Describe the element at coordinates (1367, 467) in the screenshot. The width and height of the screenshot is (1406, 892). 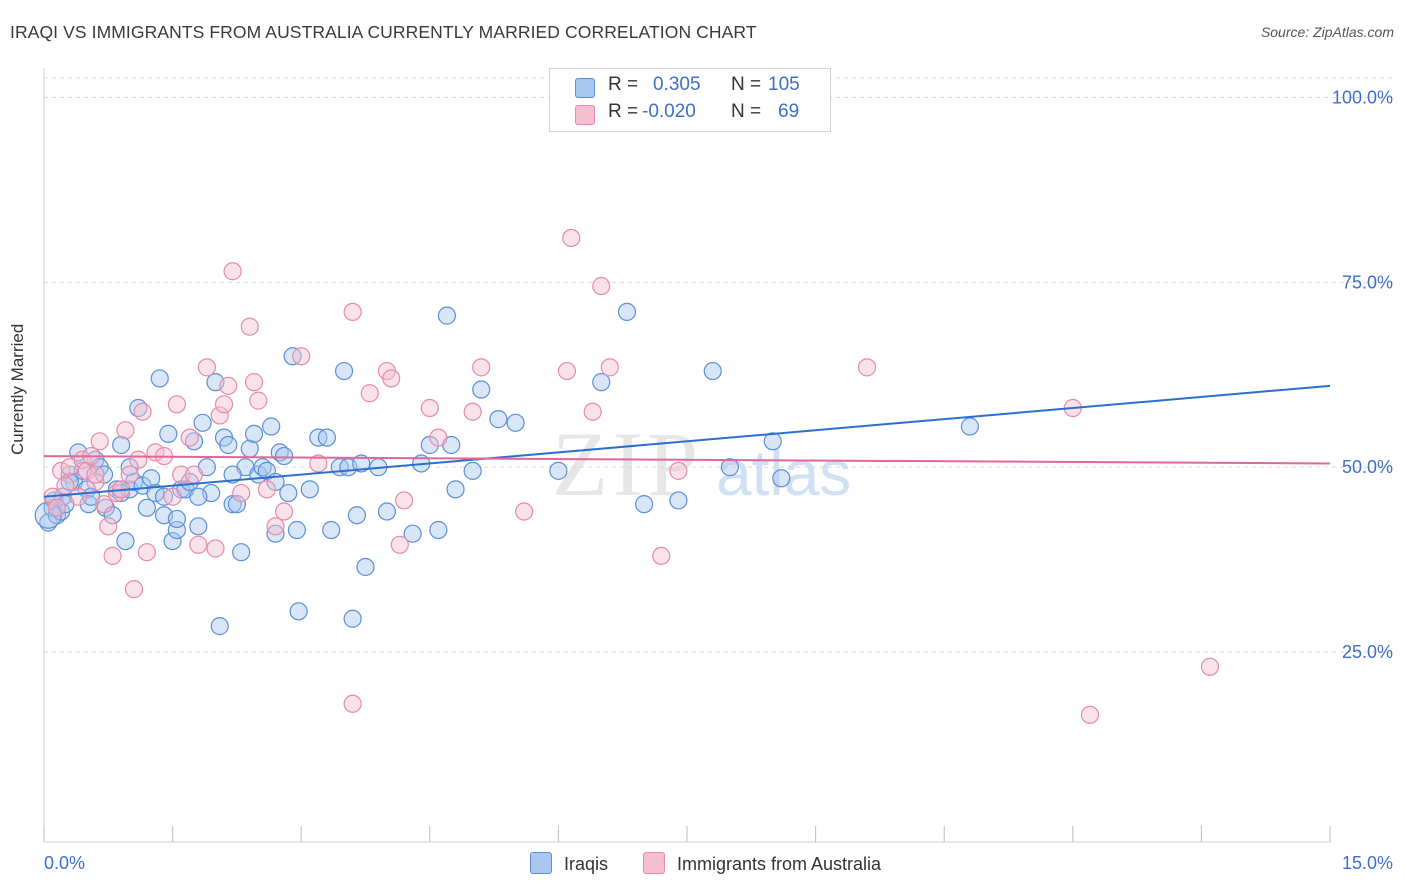
I see `y-tick-label: 50.0%` at that location.